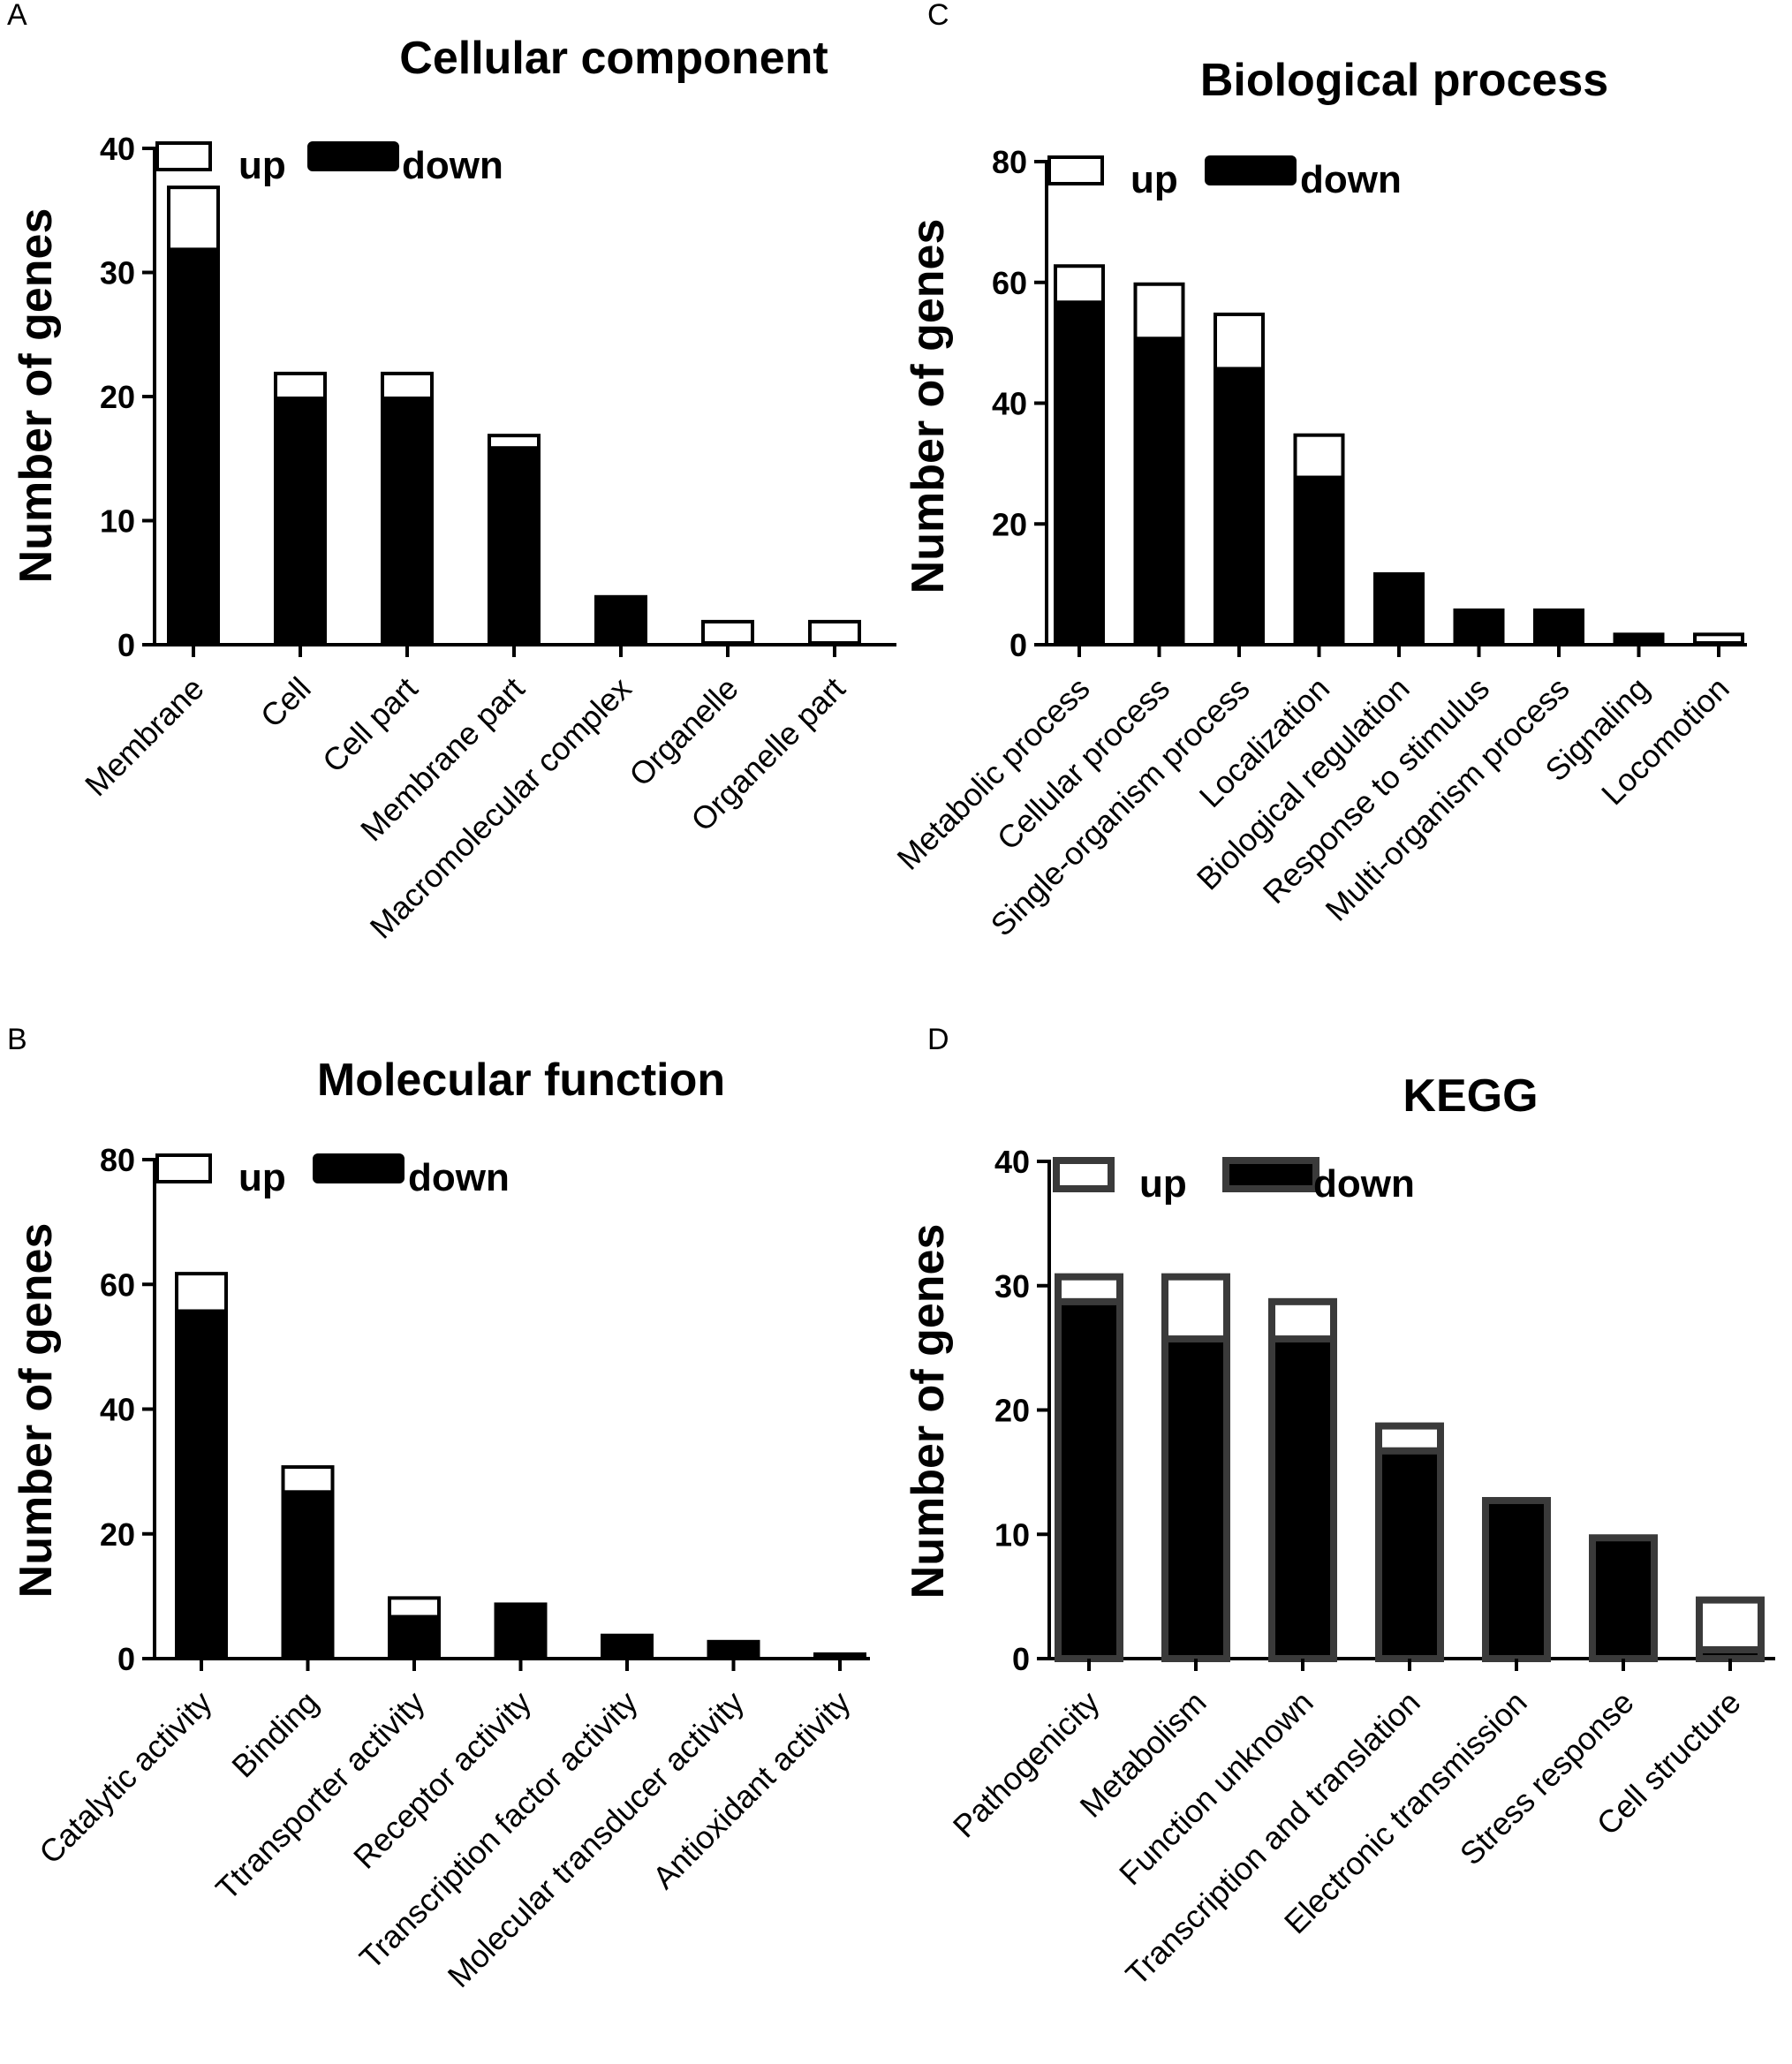 The height and width of the screenshot is (2064, 1792). I want to click on chart-title: Cellular component, so click(613, 58).